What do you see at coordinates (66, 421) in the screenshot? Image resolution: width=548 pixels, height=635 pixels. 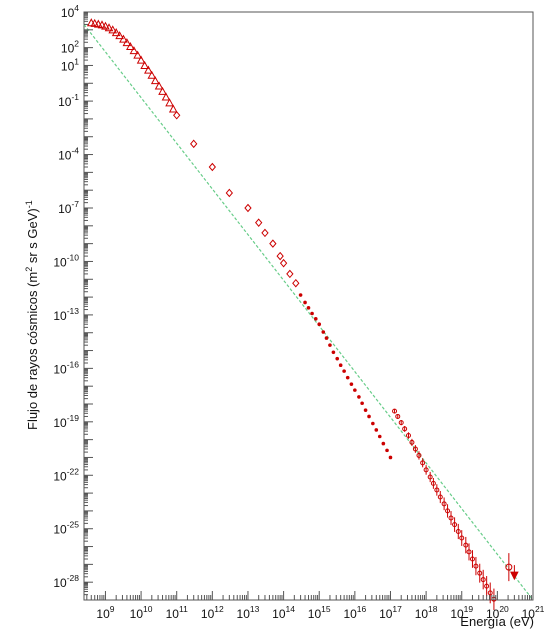 I see `y-tick-label: 10⁻¹⁹` at bounding box center [66, 421].